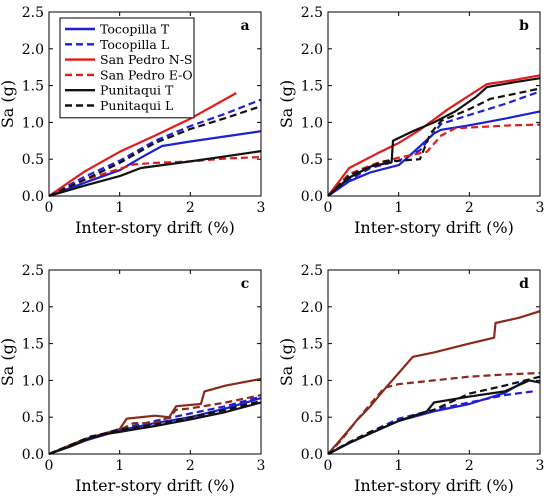 This screenshot has height=499, width=550. I want to click on legend-box, so click(127, 68).